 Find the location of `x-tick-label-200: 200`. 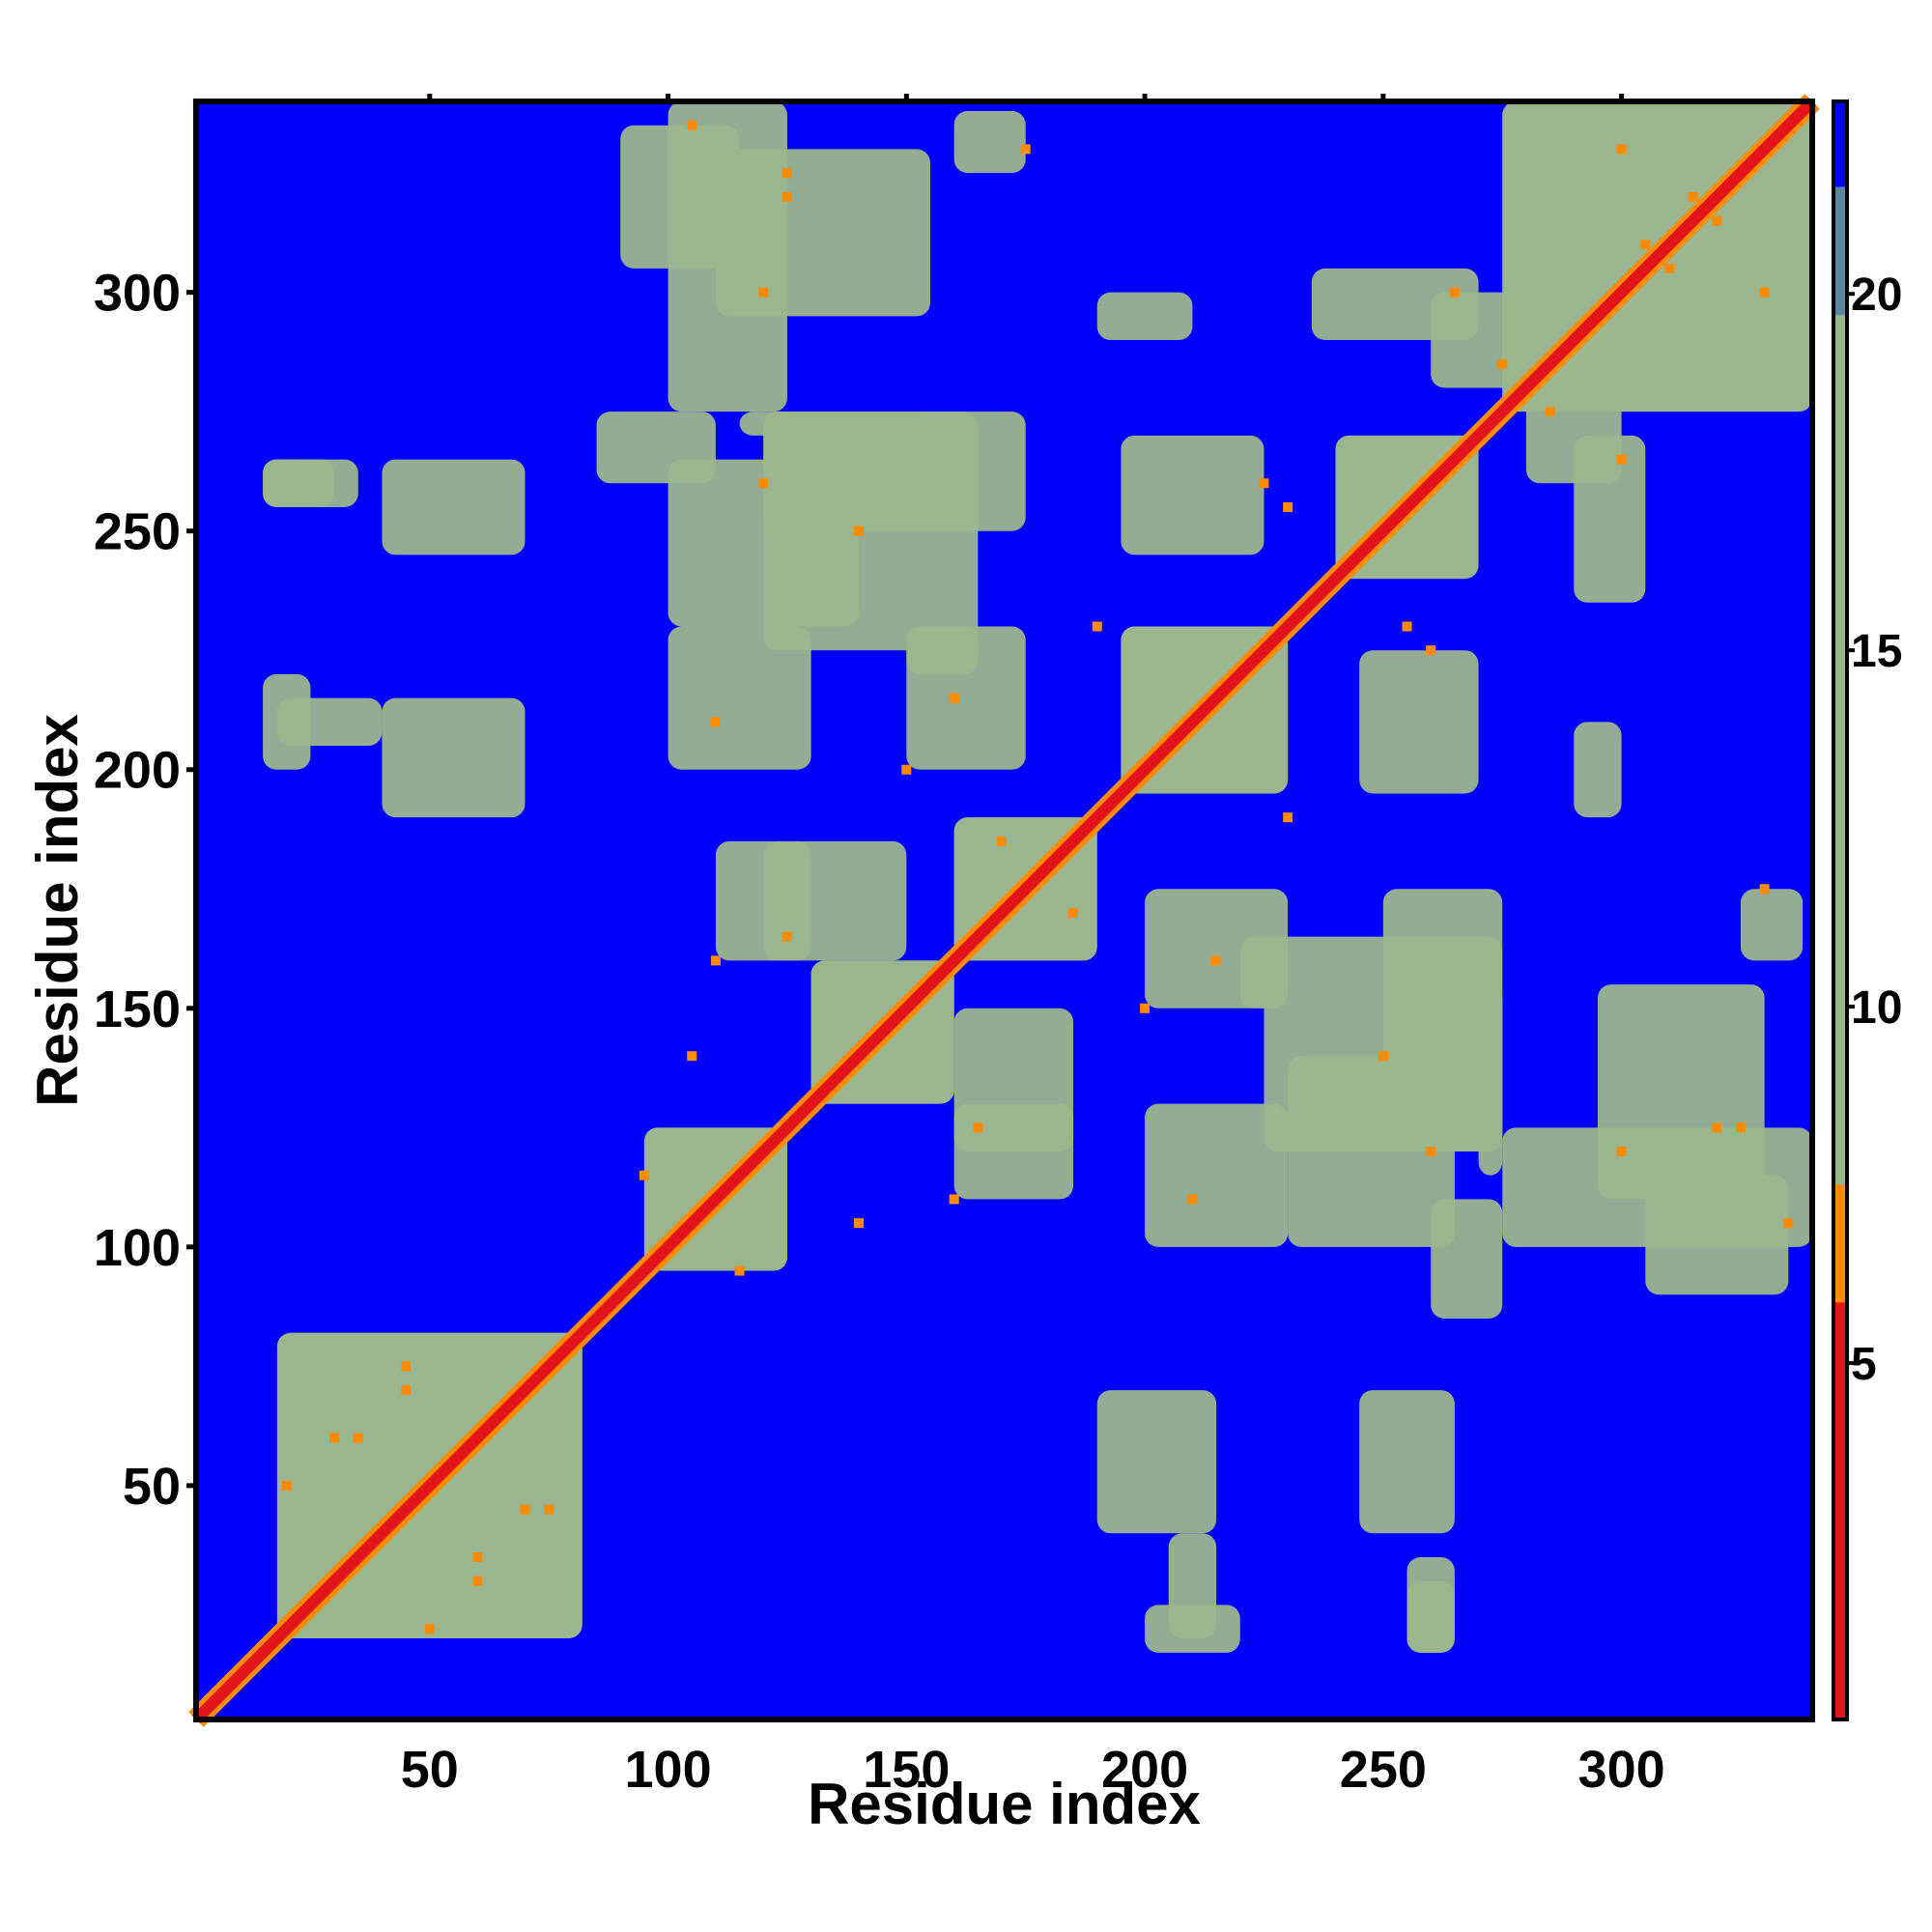

x-tick-label-200: 200 is located at coordinates (1144, 1770).